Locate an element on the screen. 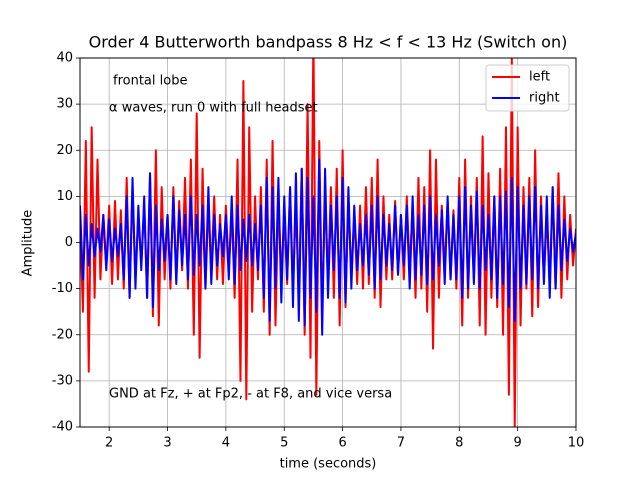 This screenshot has width=640, height=480. y-tick-label: 20 is located at coordinates (64, 150).